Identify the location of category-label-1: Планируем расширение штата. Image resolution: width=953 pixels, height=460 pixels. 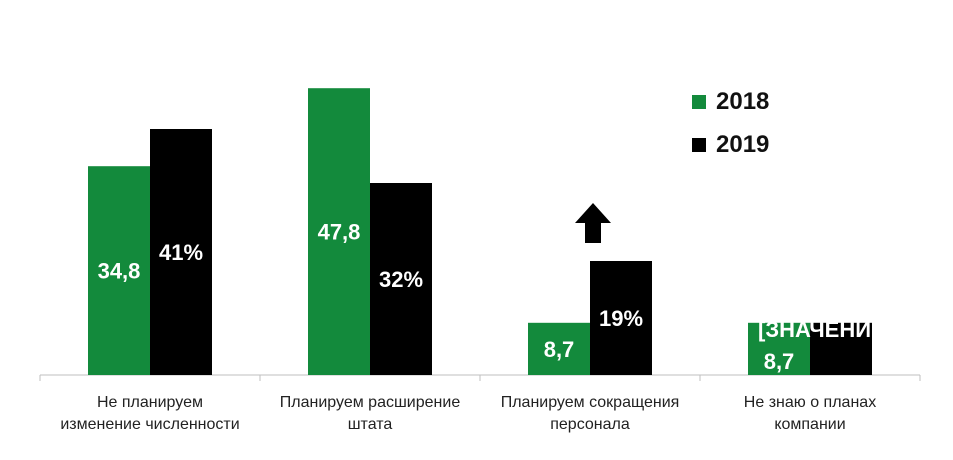
(370, 413).